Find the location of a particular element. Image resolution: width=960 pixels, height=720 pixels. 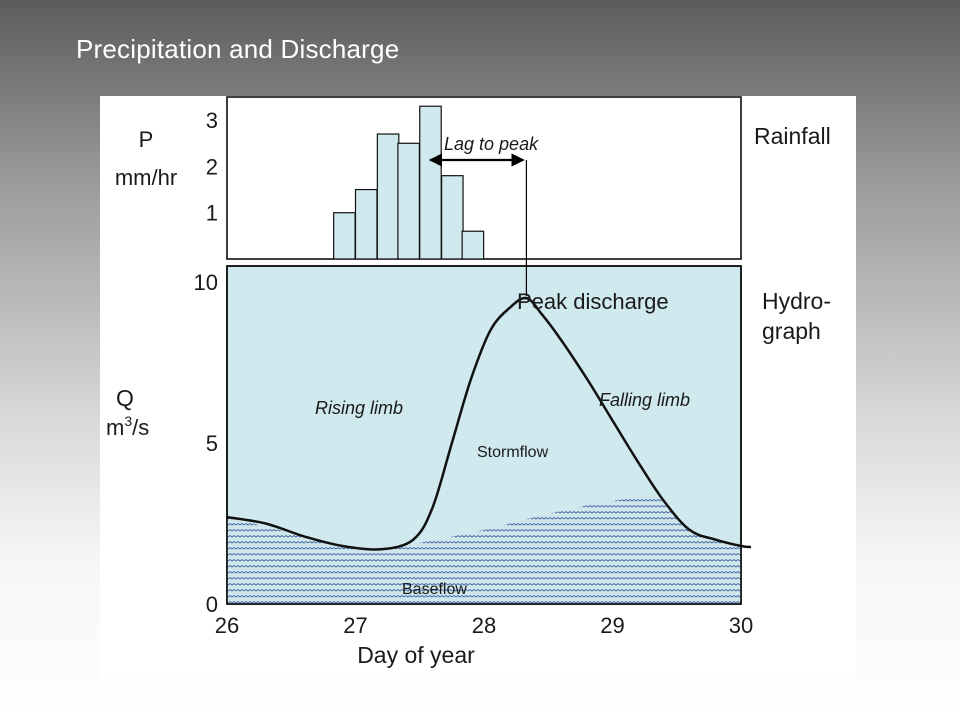

rainfall-y-tick-label: 2 is located at coordinates (212, 166).